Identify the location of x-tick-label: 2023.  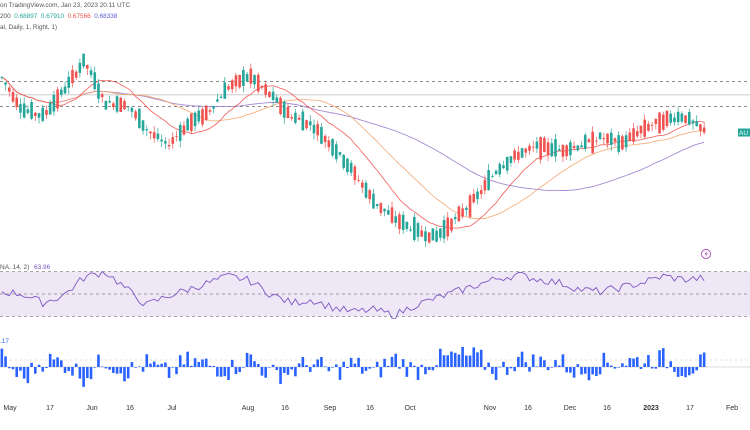
(651, 408).